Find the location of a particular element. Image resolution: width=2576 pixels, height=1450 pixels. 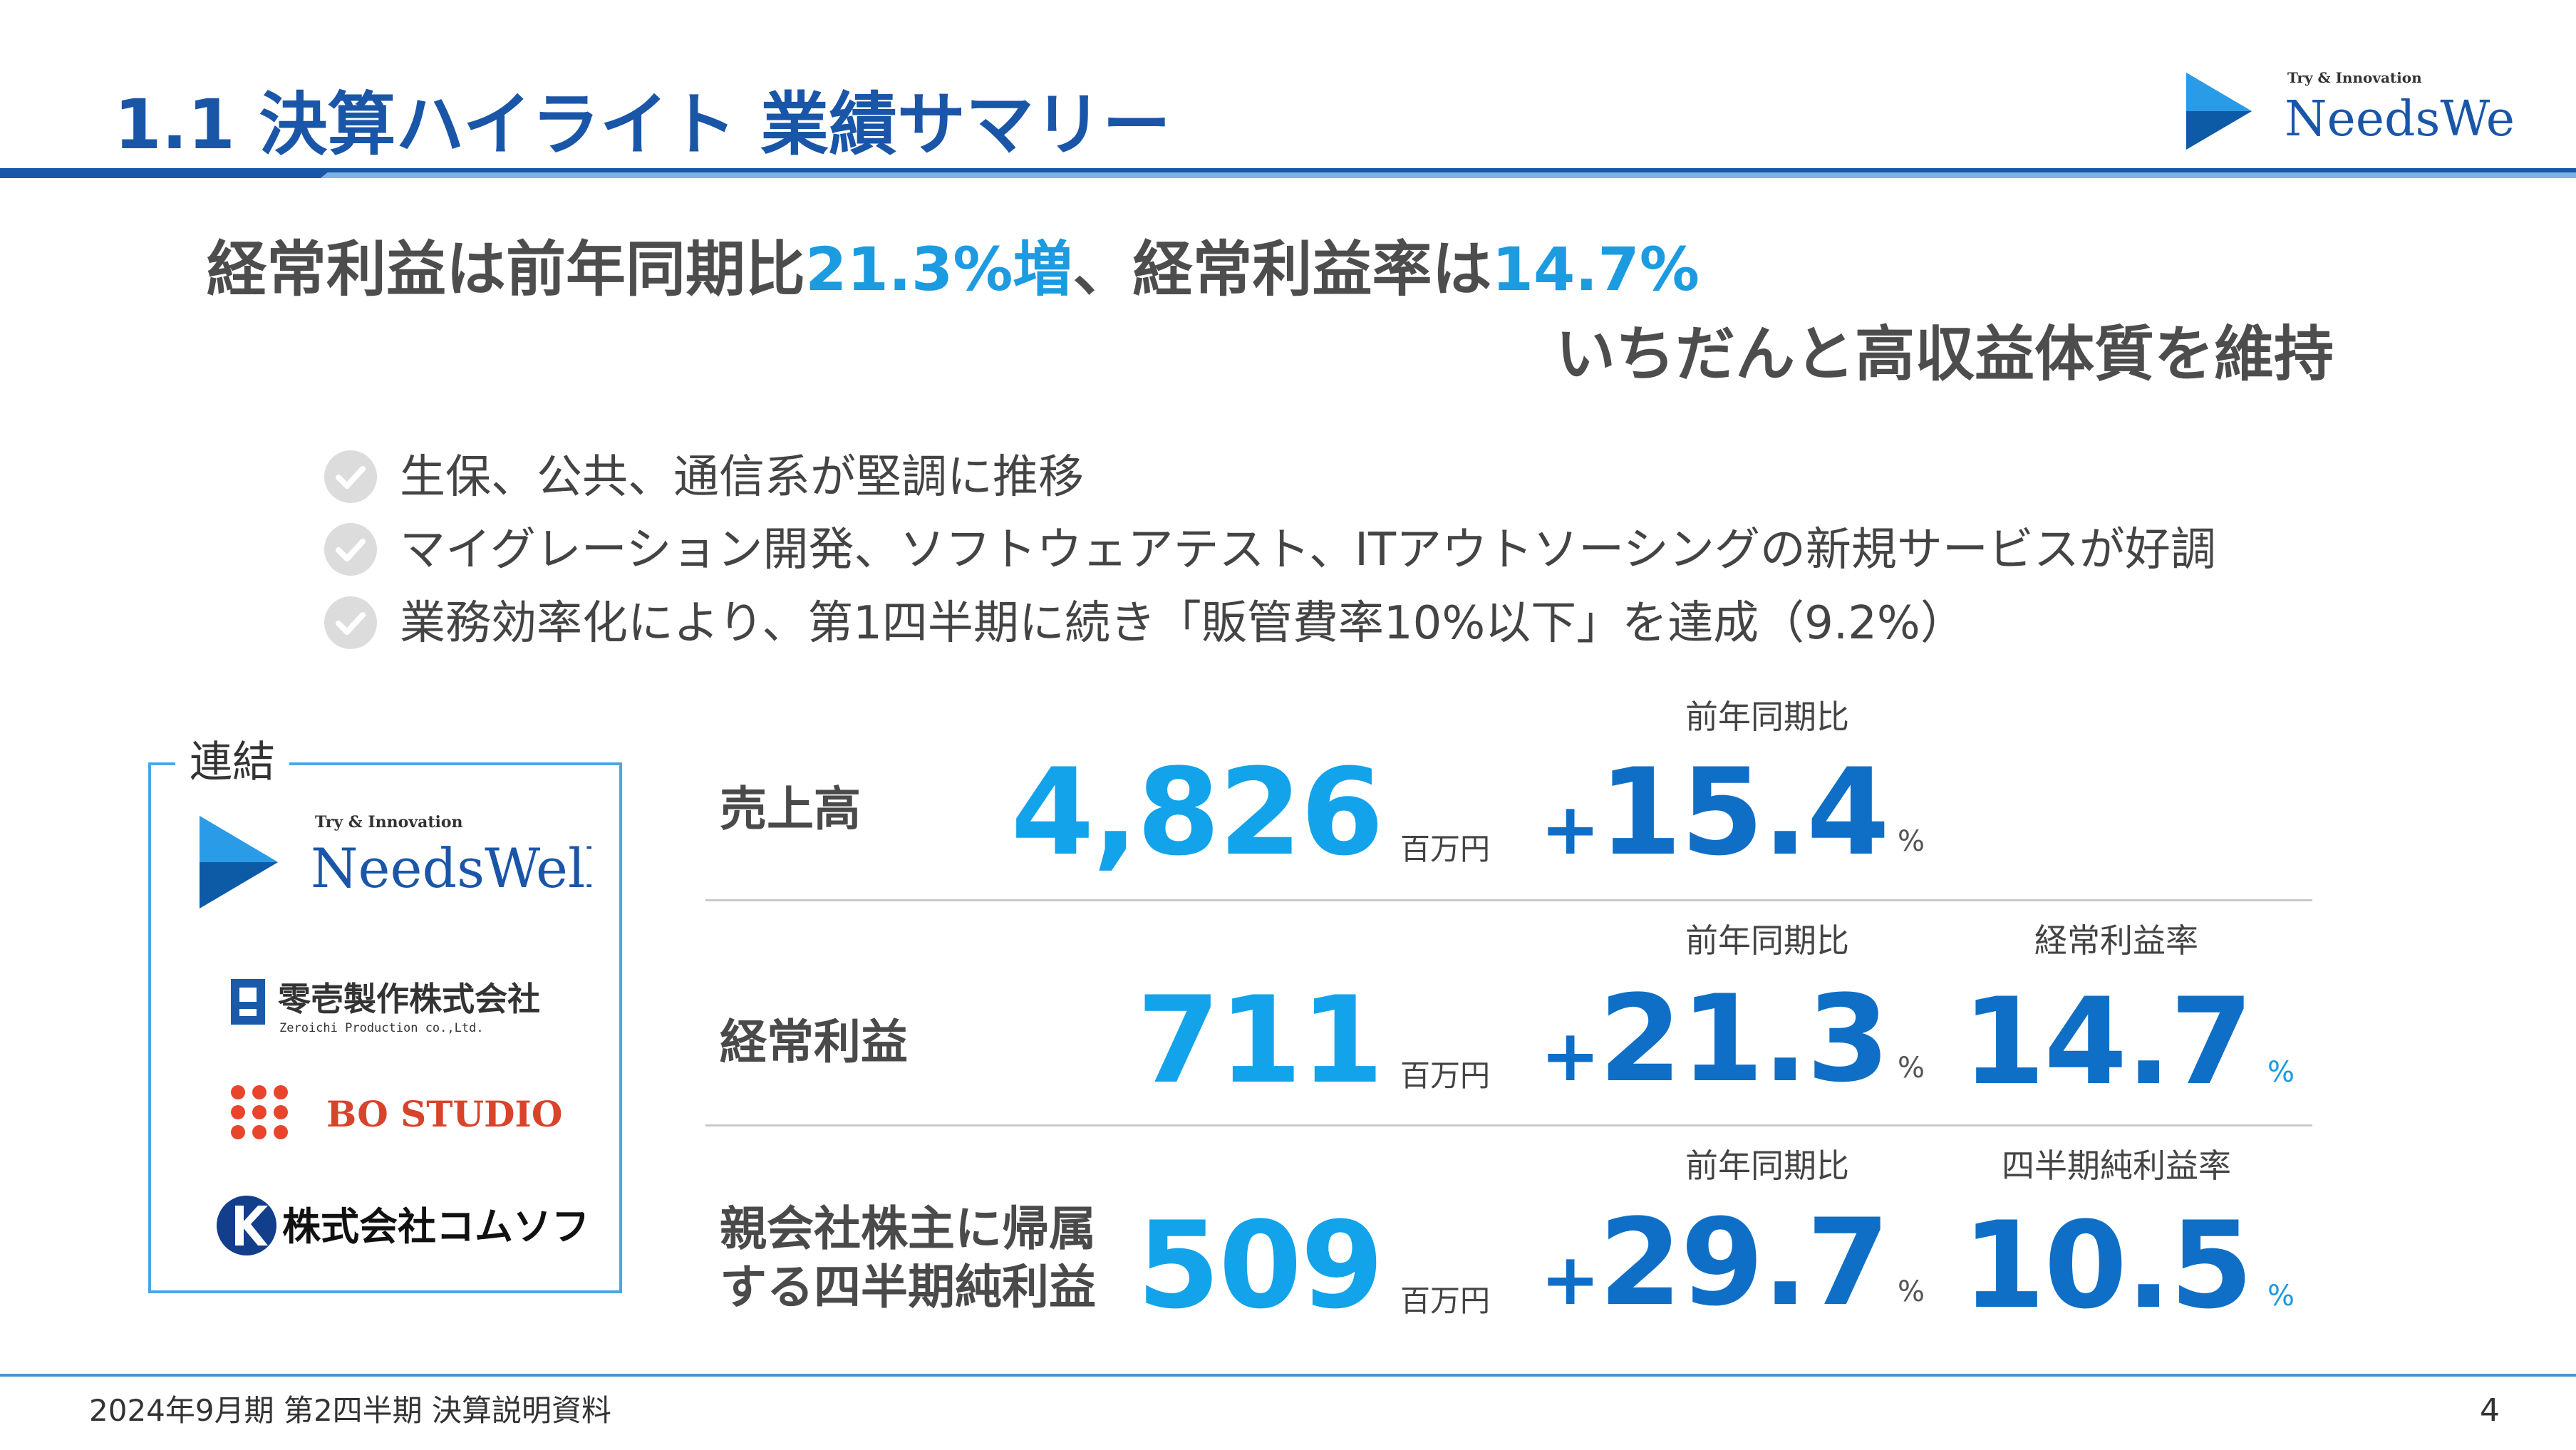

net-yoy: +29.7 is located at coordinates (1690, 1262).